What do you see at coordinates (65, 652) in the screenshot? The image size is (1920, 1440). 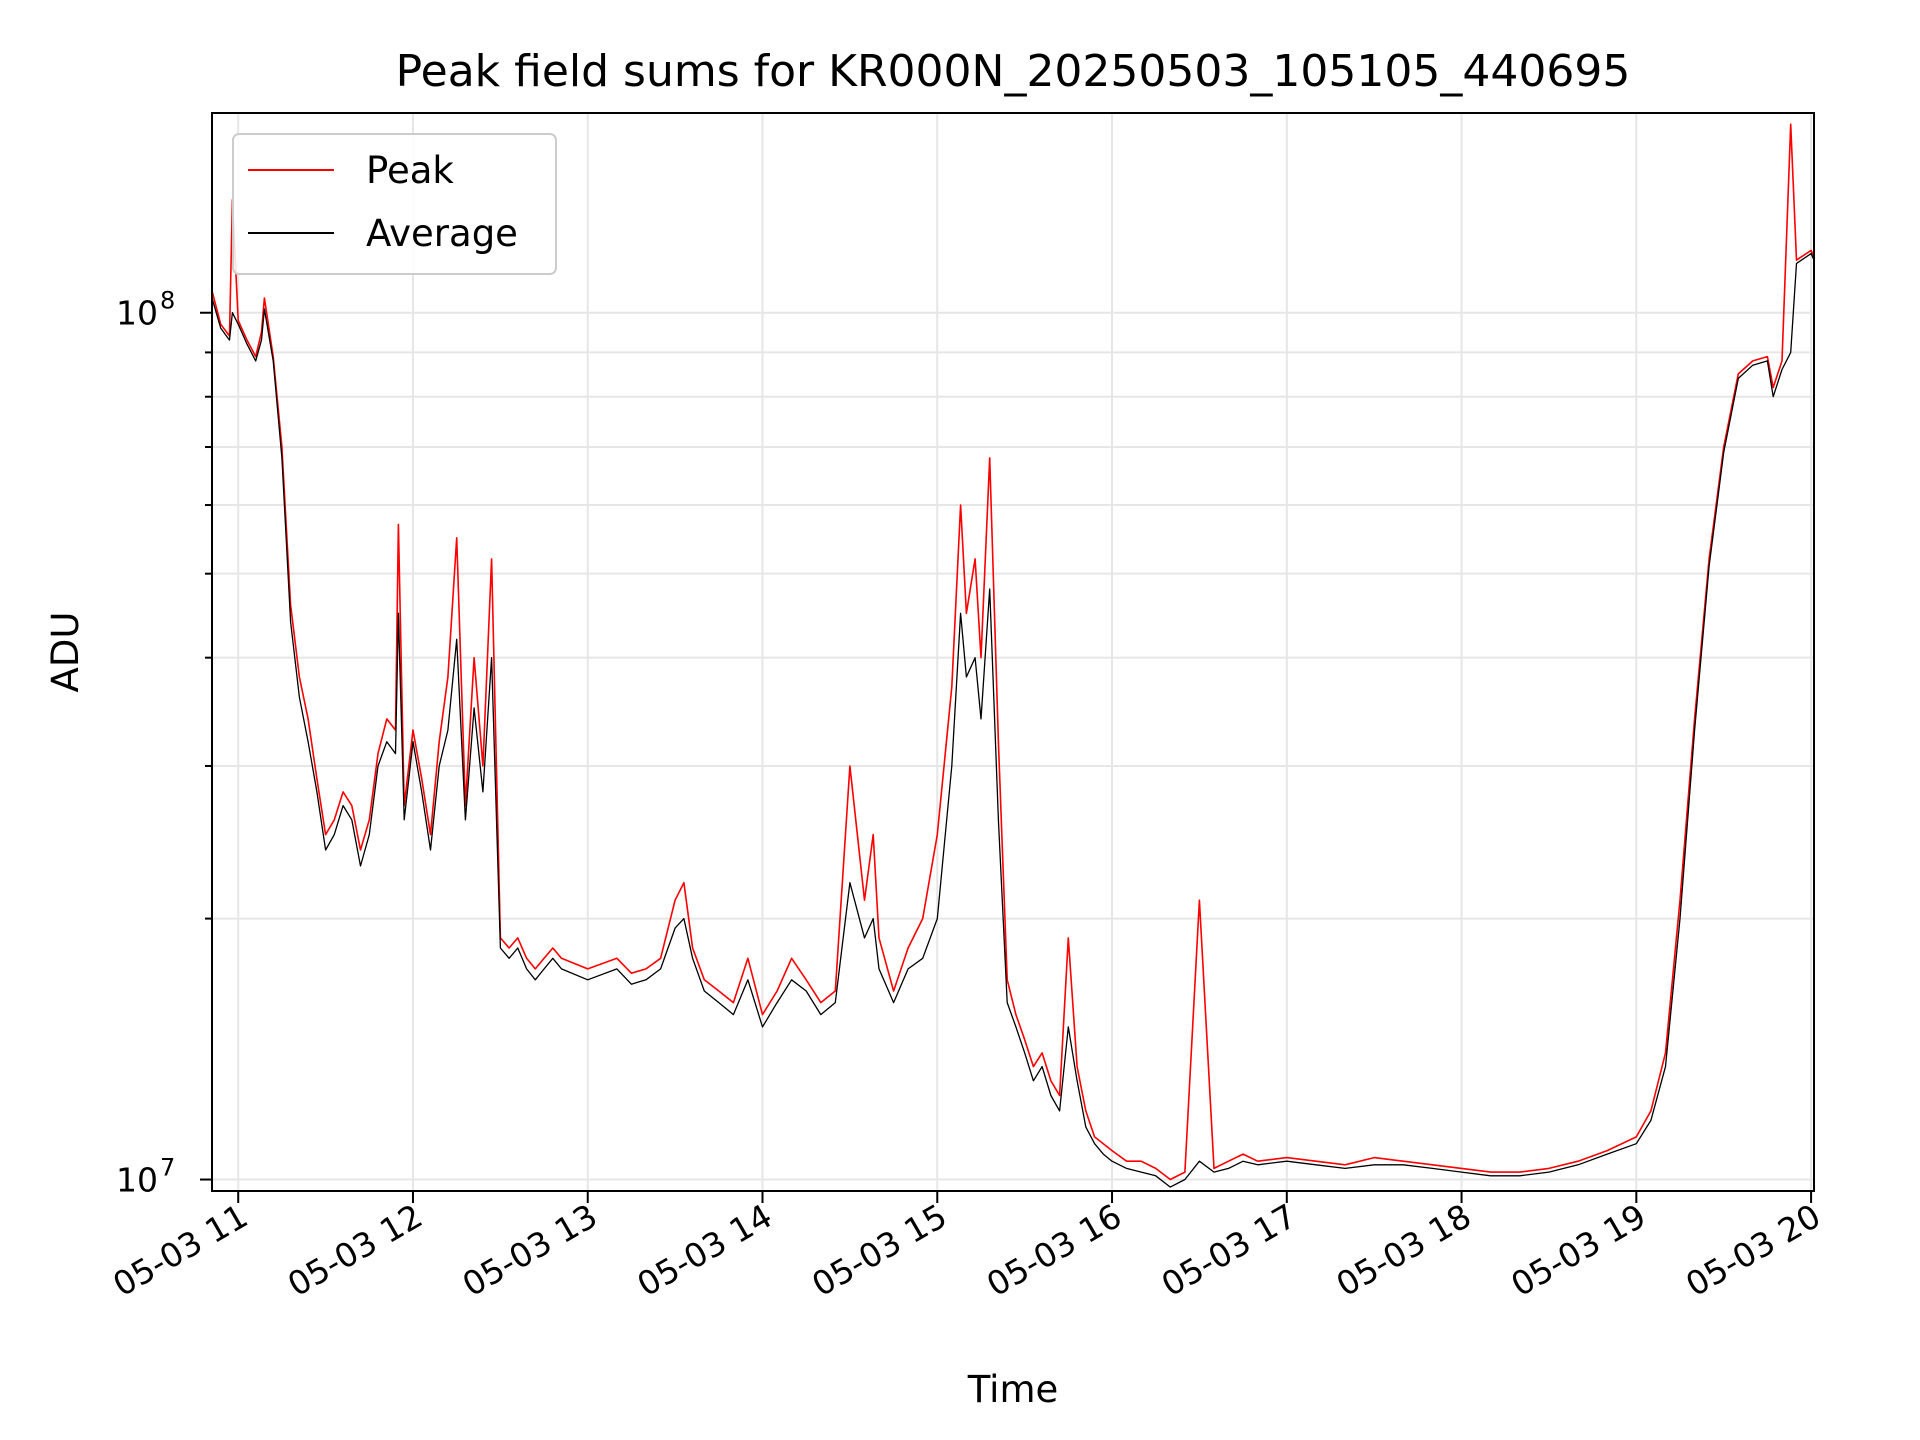 I see `y-axis-label: ADU` at bounding box center [65, 652].